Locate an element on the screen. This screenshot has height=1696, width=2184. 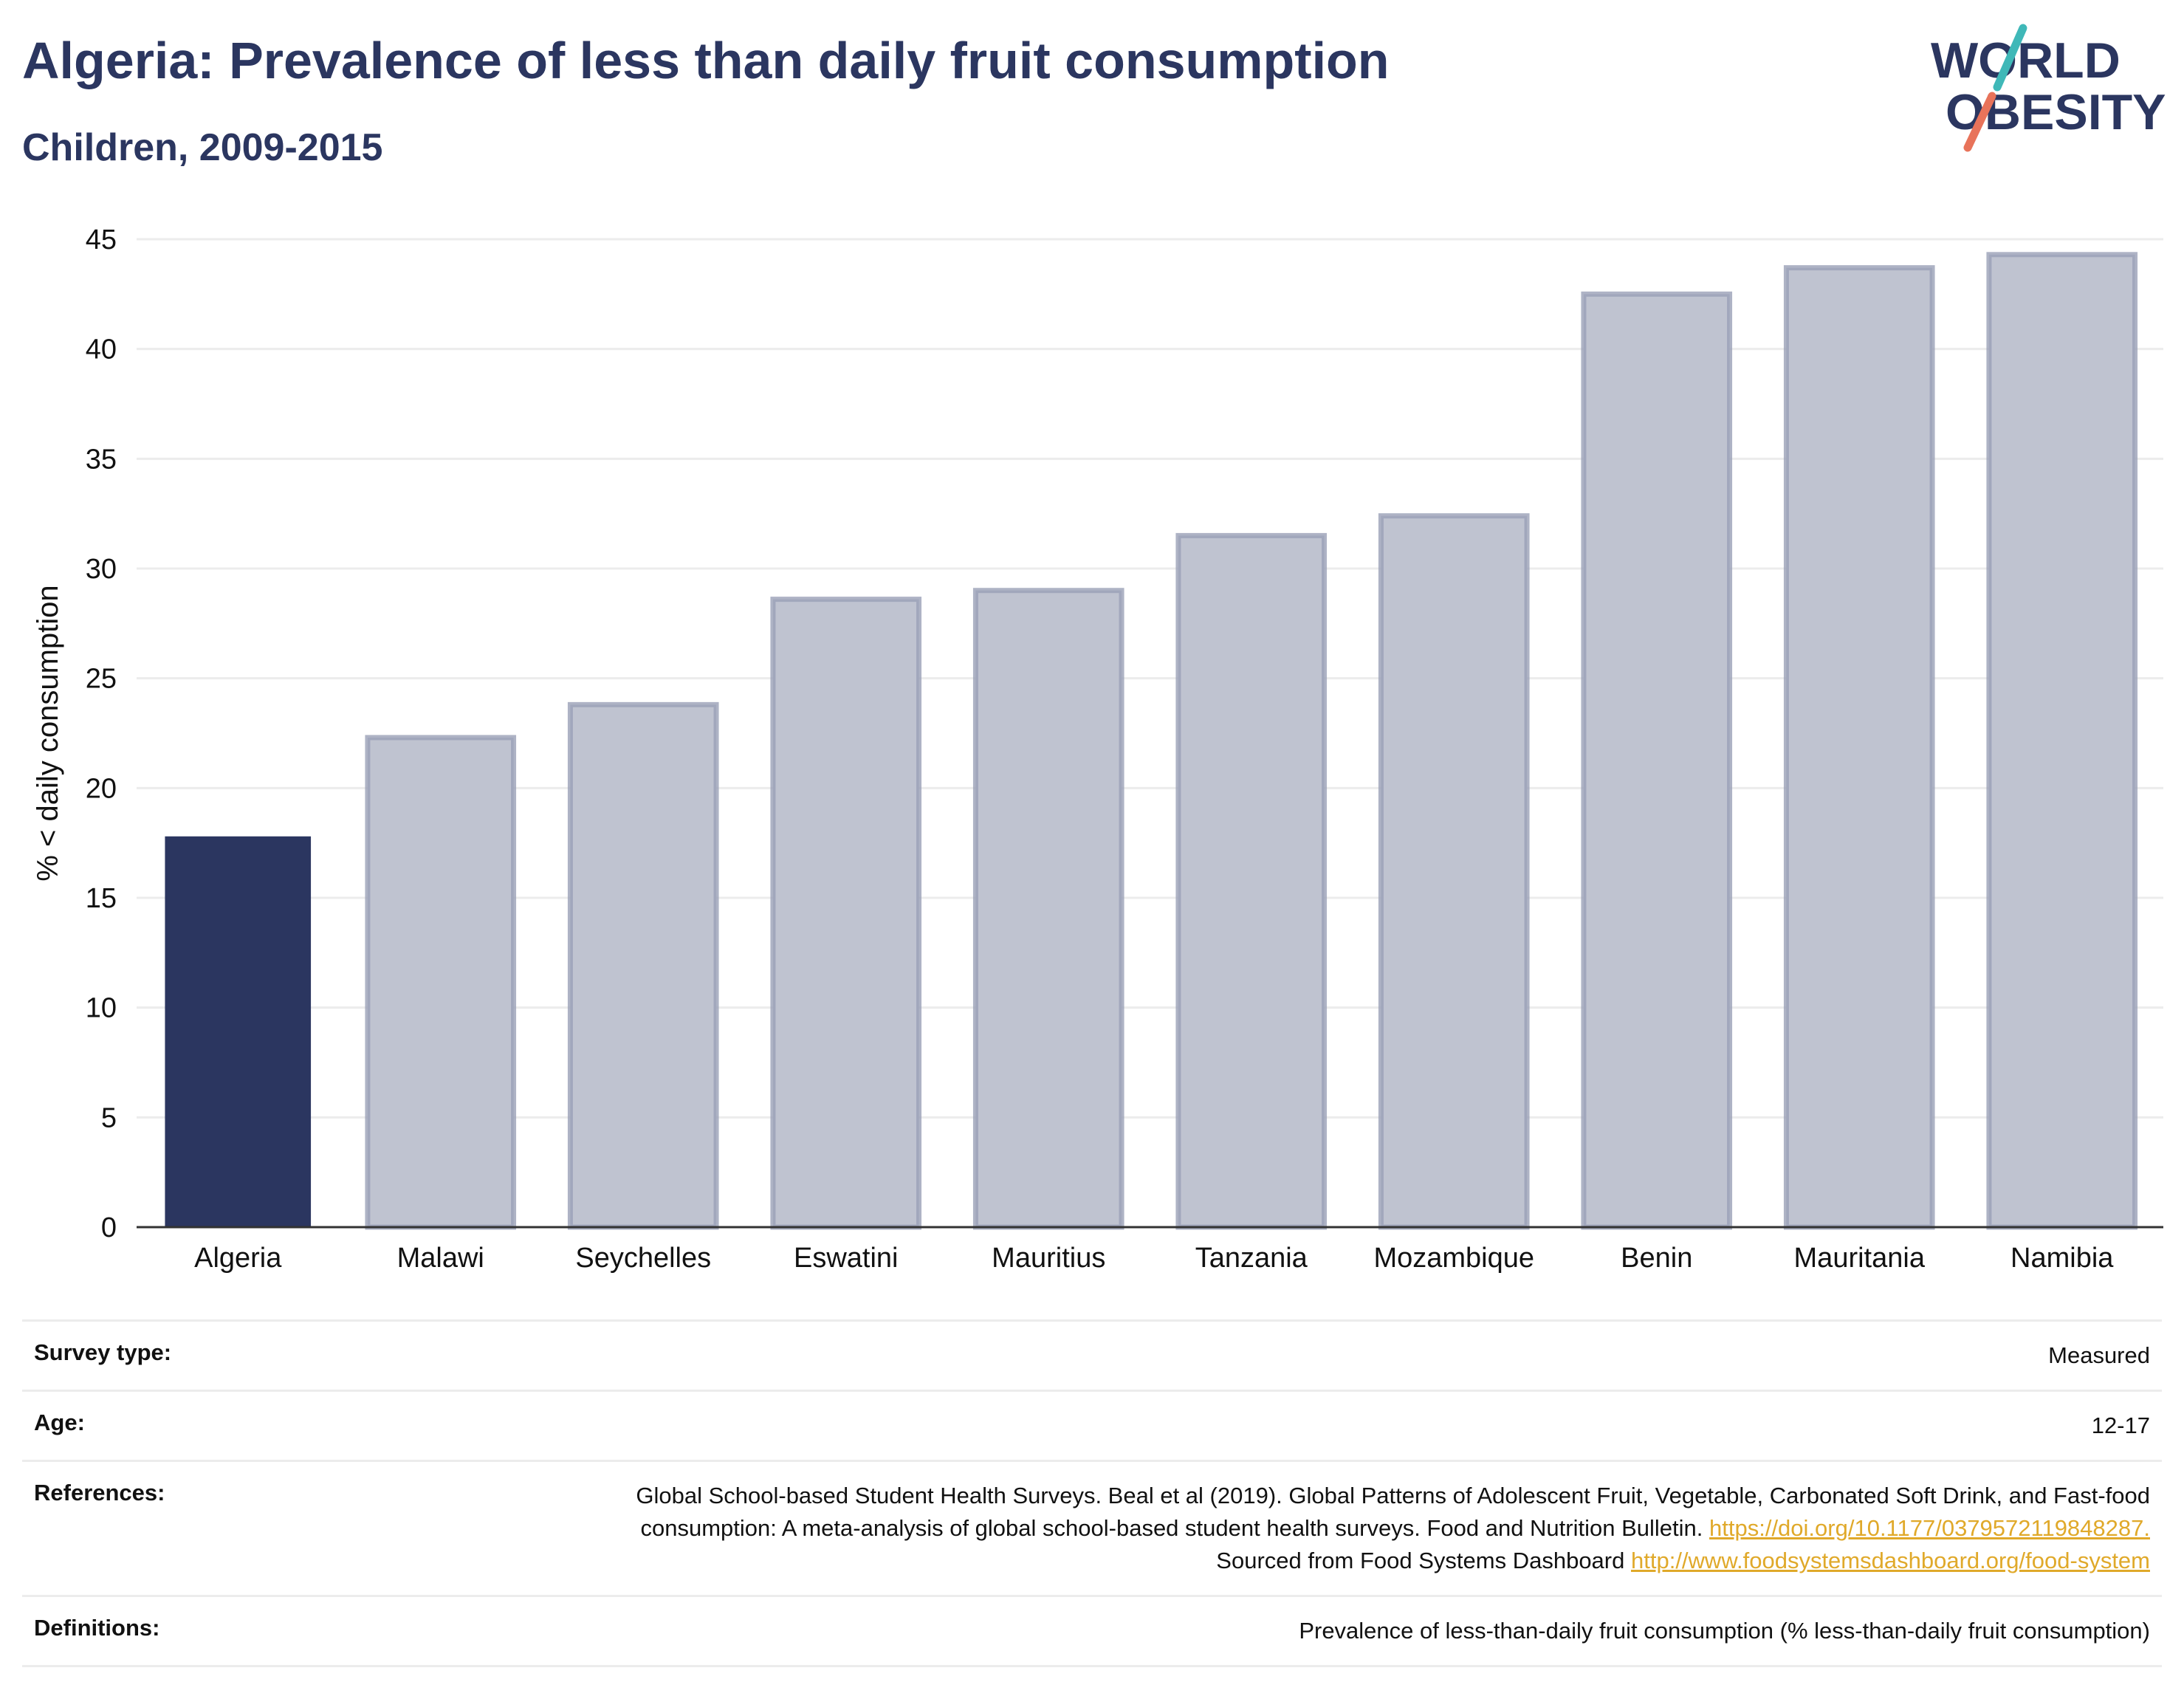
x-tick-label: Algeria is located at coordinates (238, 1258).